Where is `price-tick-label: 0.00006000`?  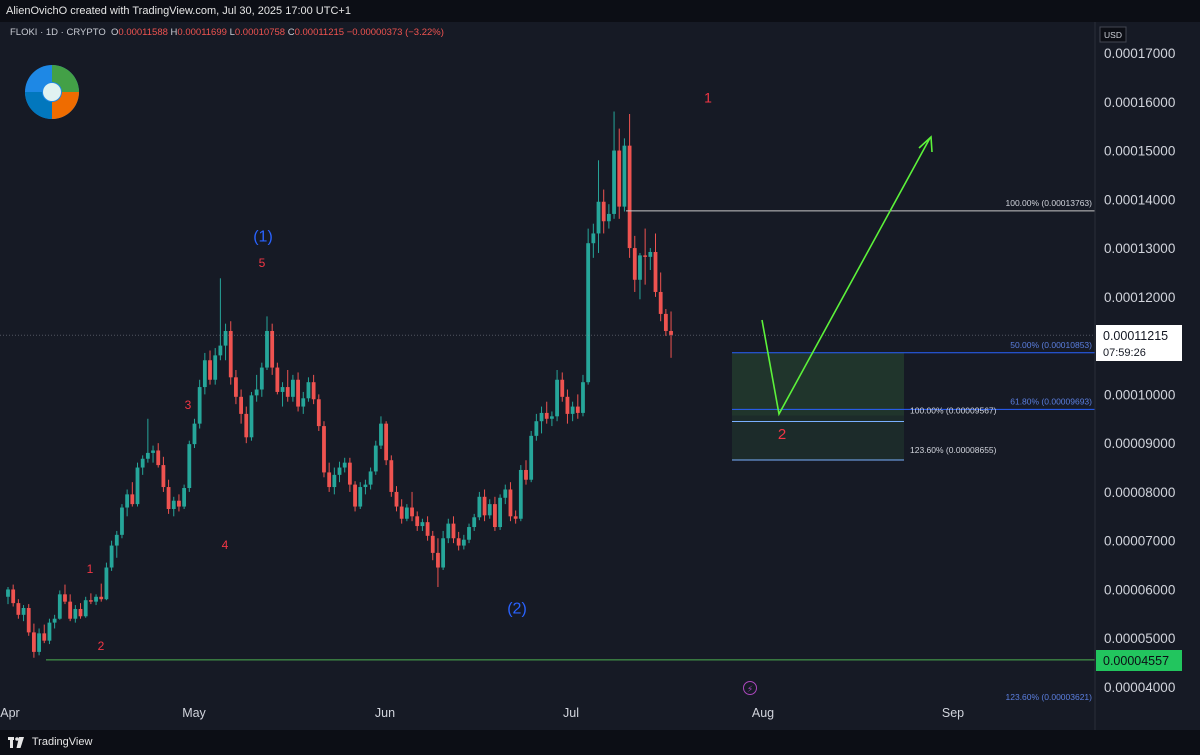
price-tick-label: 0.00006000 is located at coordinates (1139, 589).